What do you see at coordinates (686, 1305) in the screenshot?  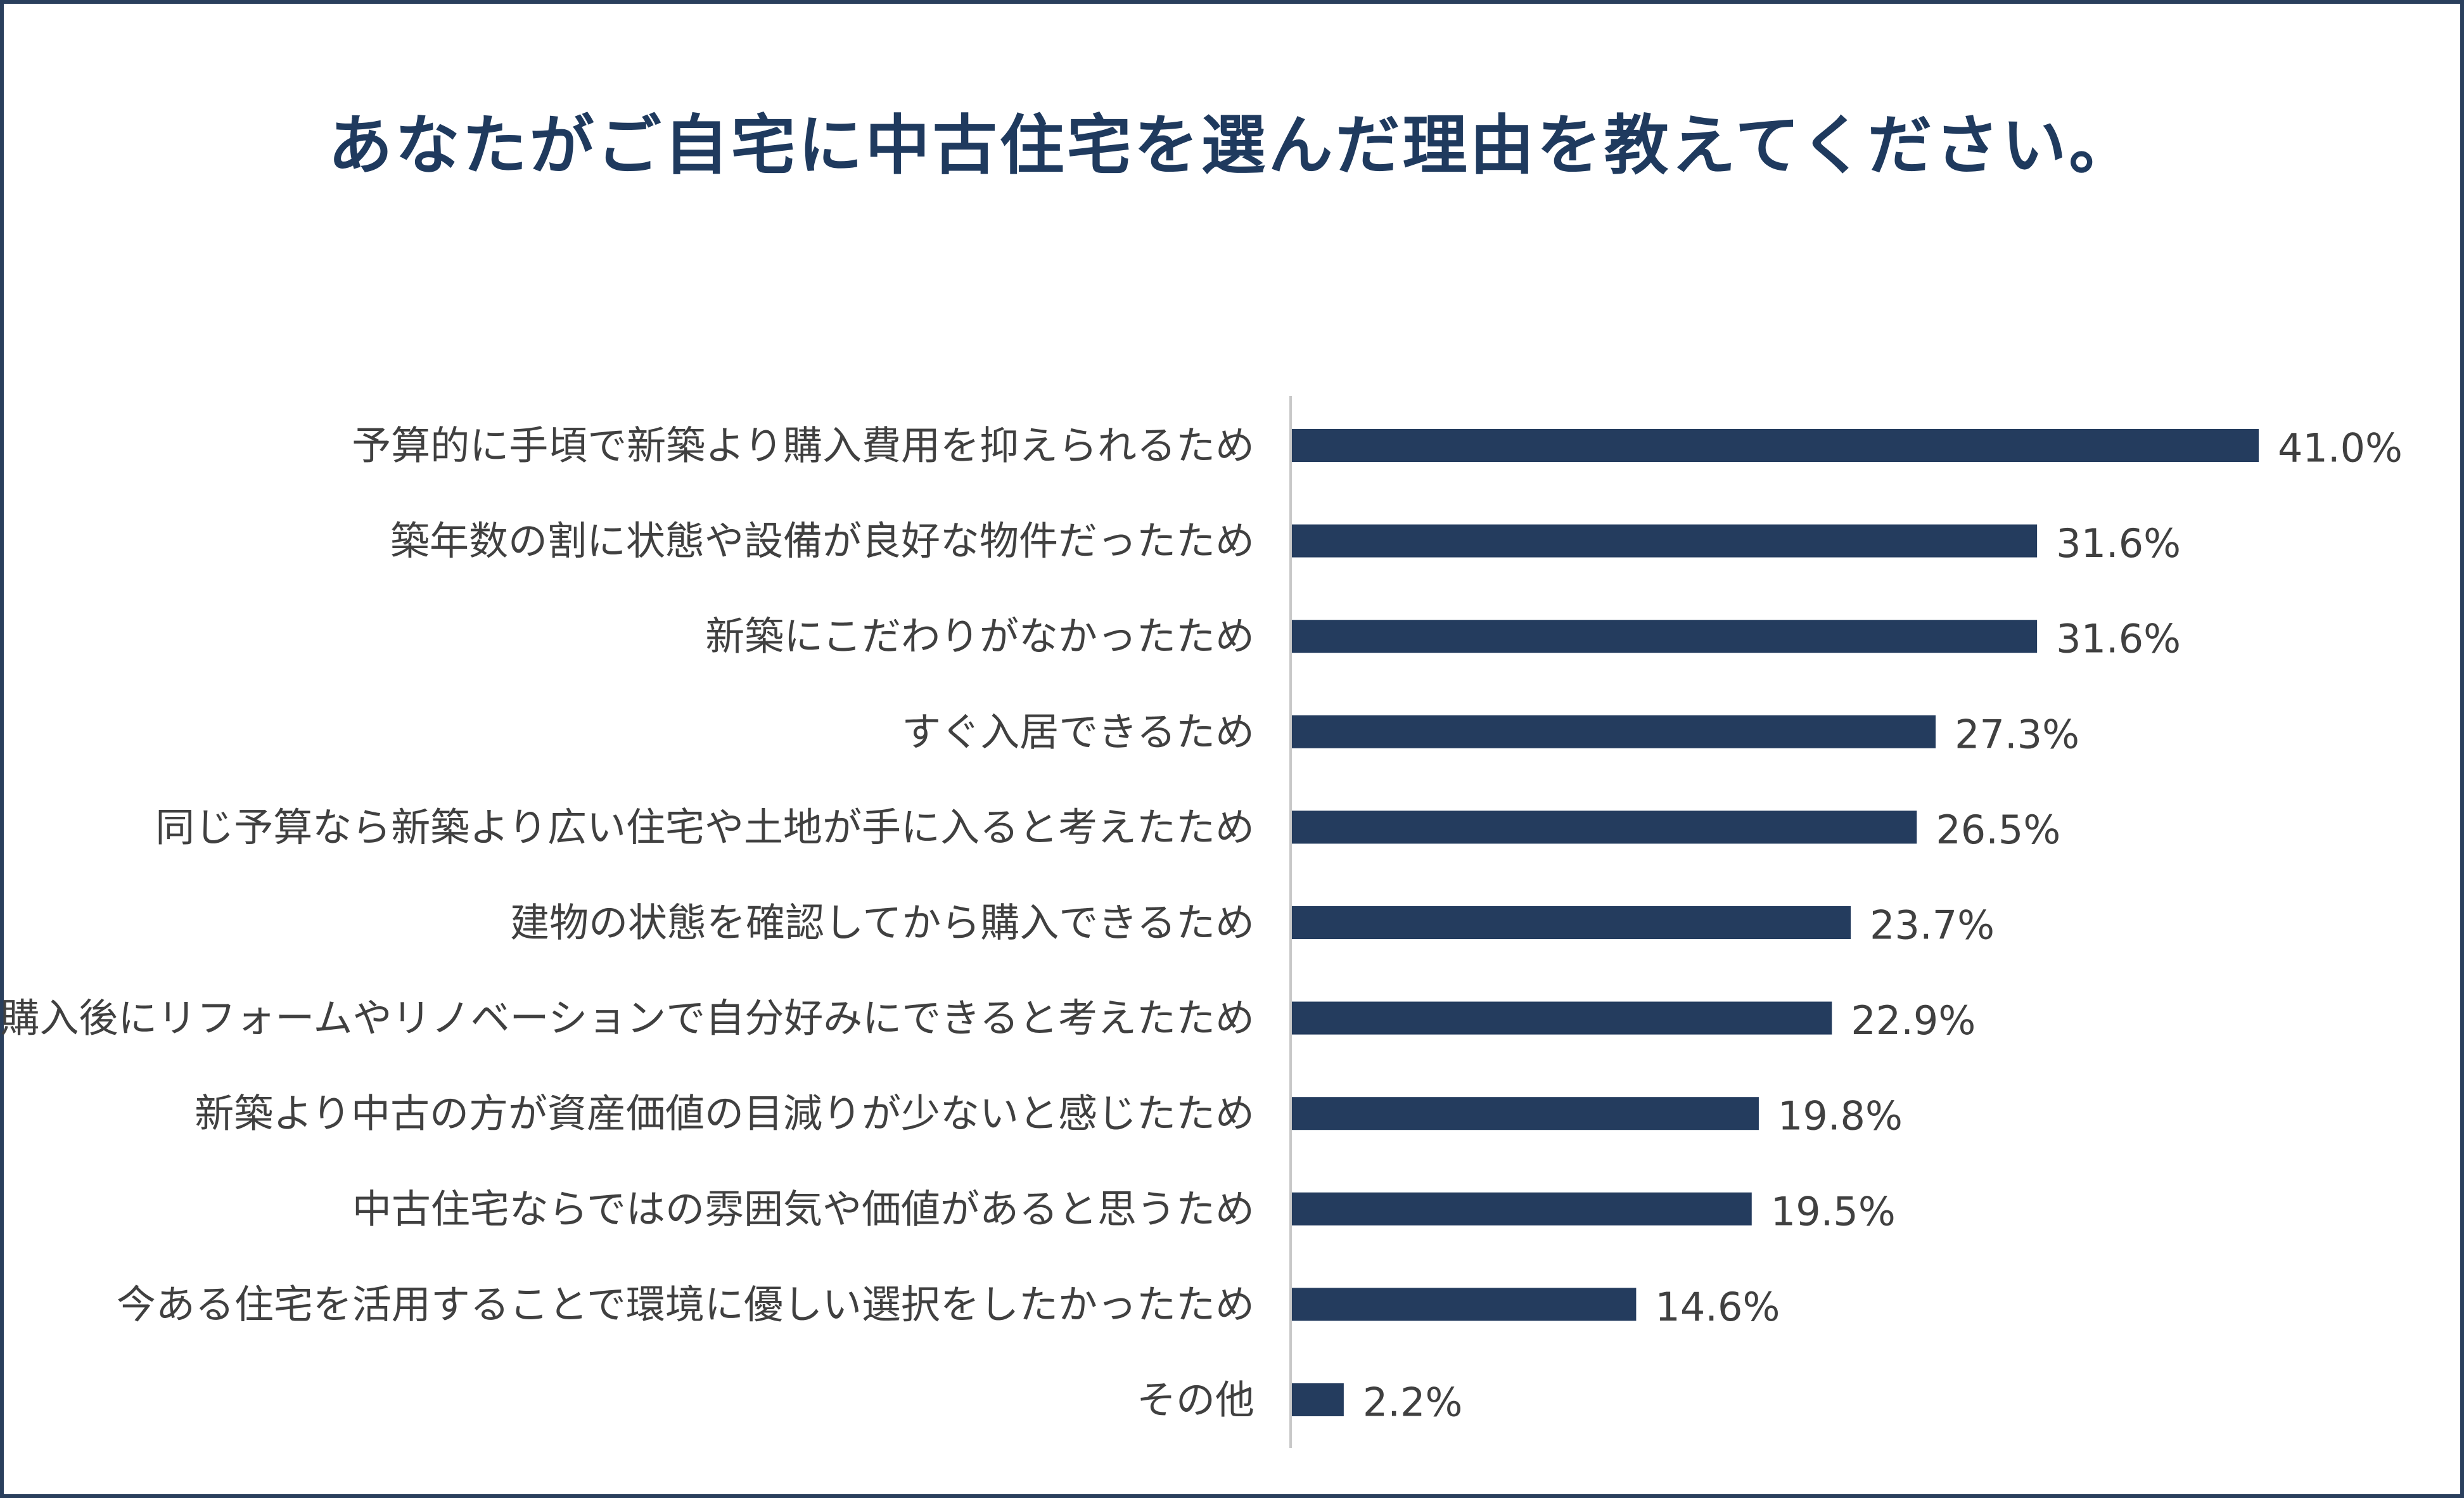 I see `category-label: 今ある住宅を活用することで環境に優しい選択をしたかったため` at bounding box center [686, 1305].